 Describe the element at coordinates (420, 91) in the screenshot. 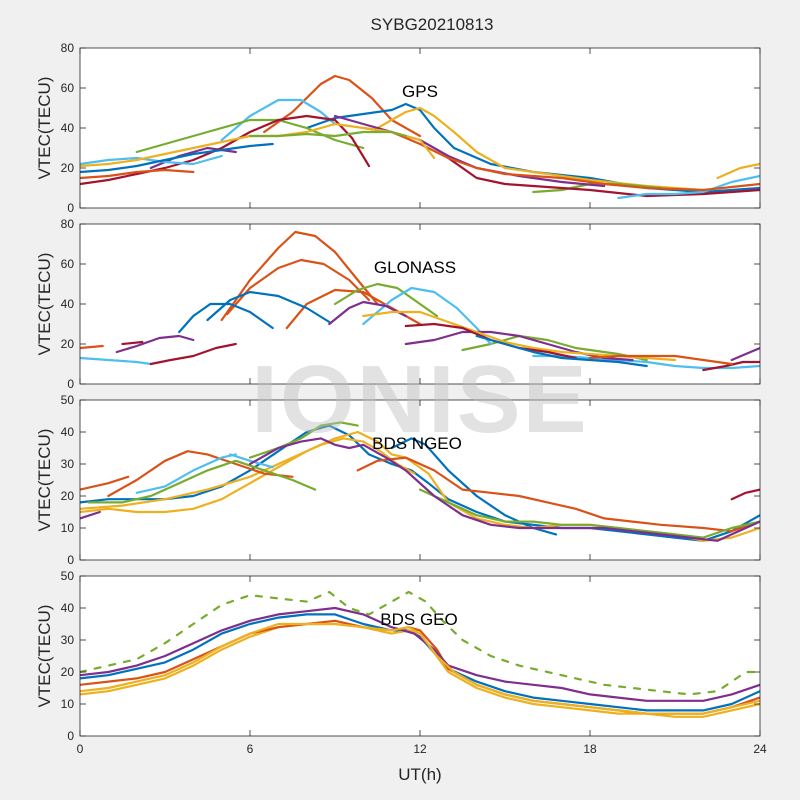

I see `panel-label: GPS` at that location.